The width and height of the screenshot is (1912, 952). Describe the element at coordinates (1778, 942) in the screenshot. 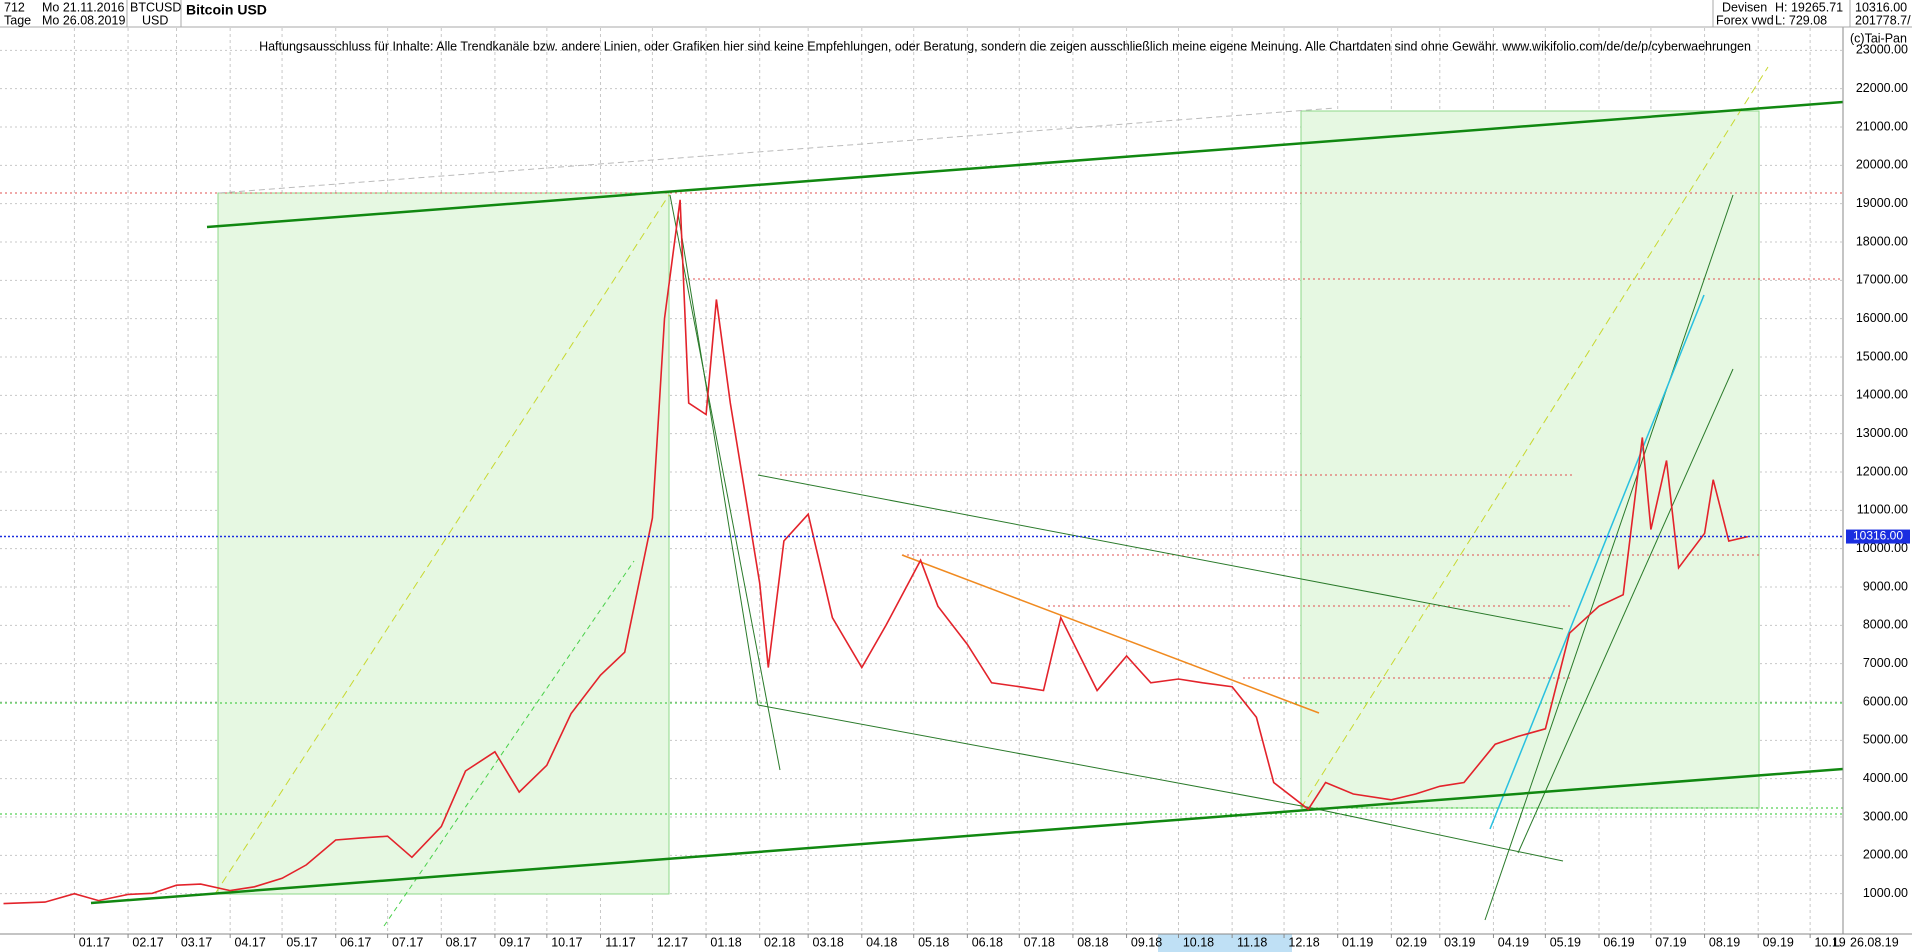

I see `x-tick-label: 09.19` at that location.